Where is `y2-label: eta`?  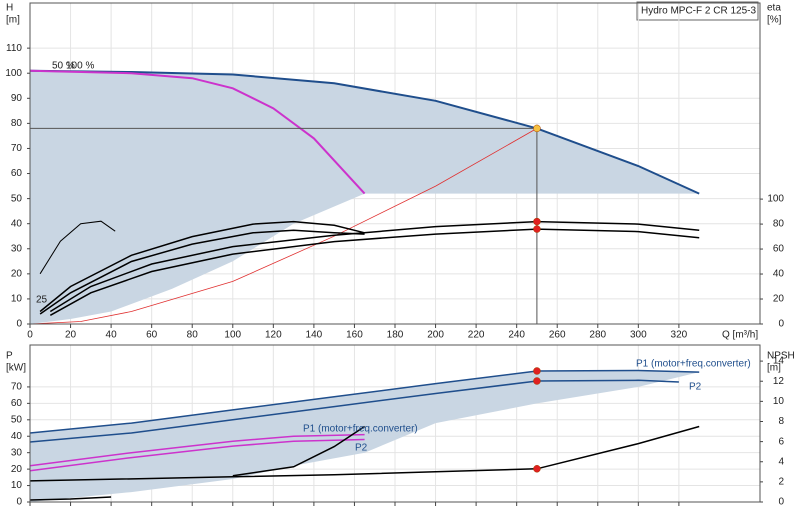
y2-label: eta is located at coordinates (774, 8).